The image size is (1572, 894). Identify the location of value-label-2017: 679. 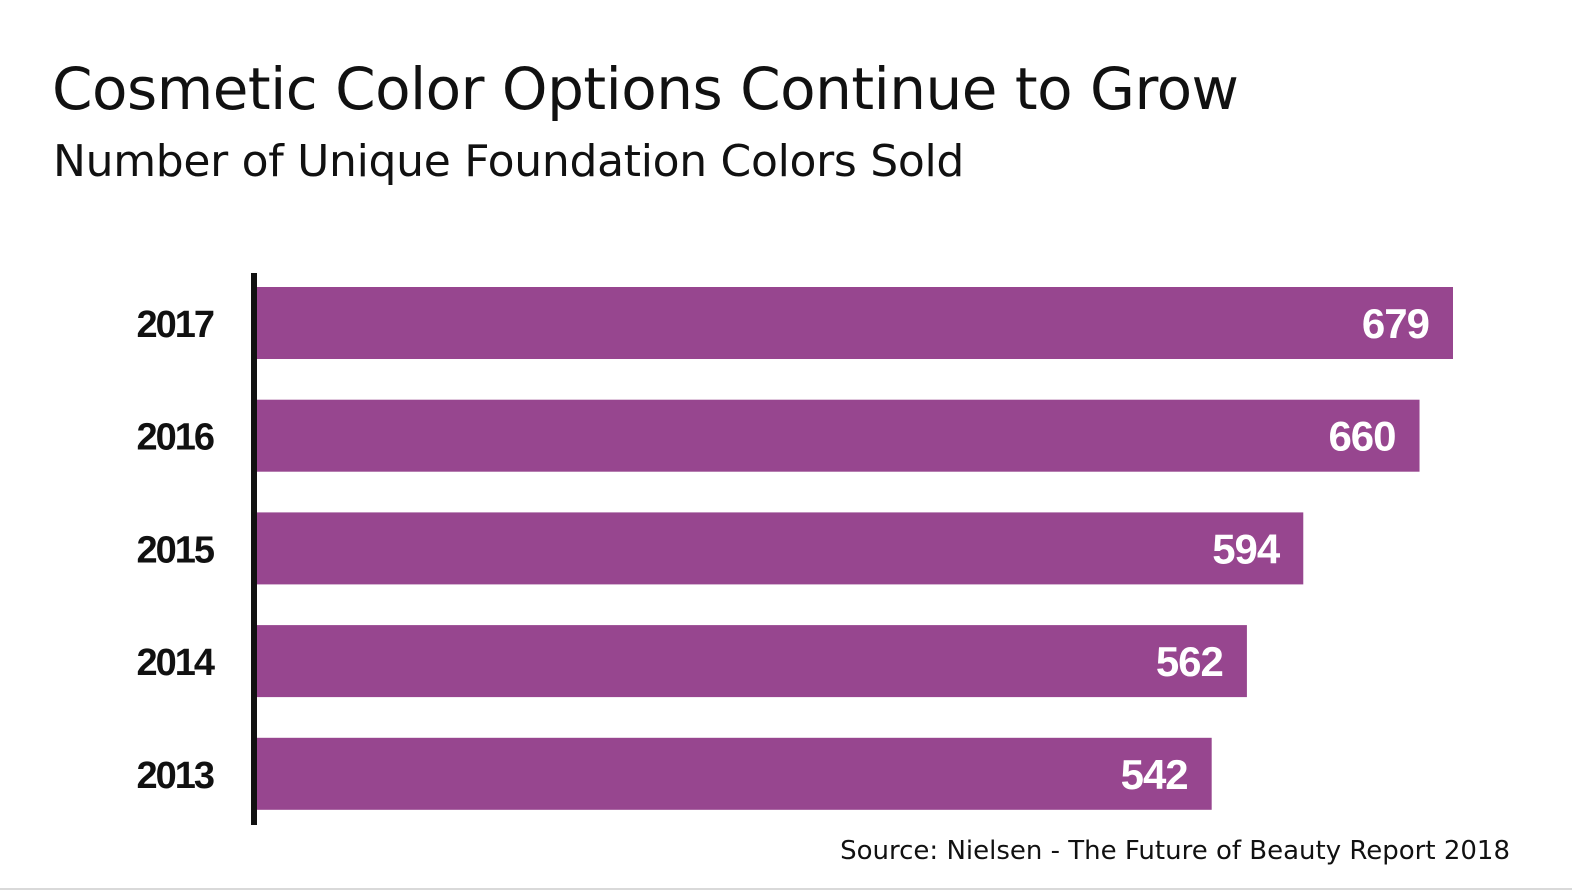
(1395, 323).